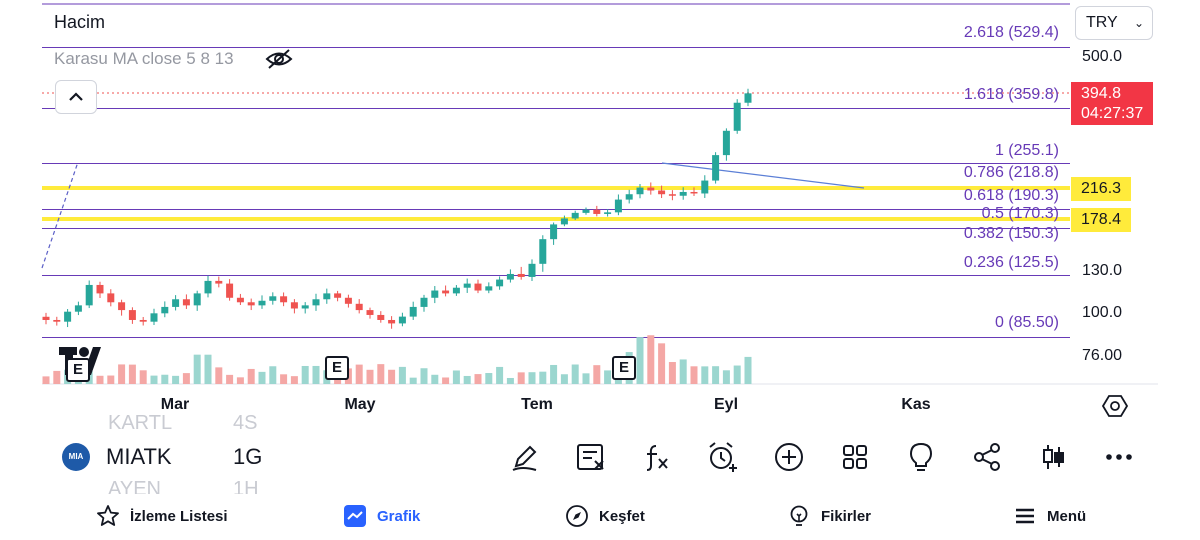 The width and height of the screenshot is (1200, 540). What do you see at coordinates (1101, 93) in the screenshot?
I see `last-price-value: 394.8` at bounding box center [1101, 93].